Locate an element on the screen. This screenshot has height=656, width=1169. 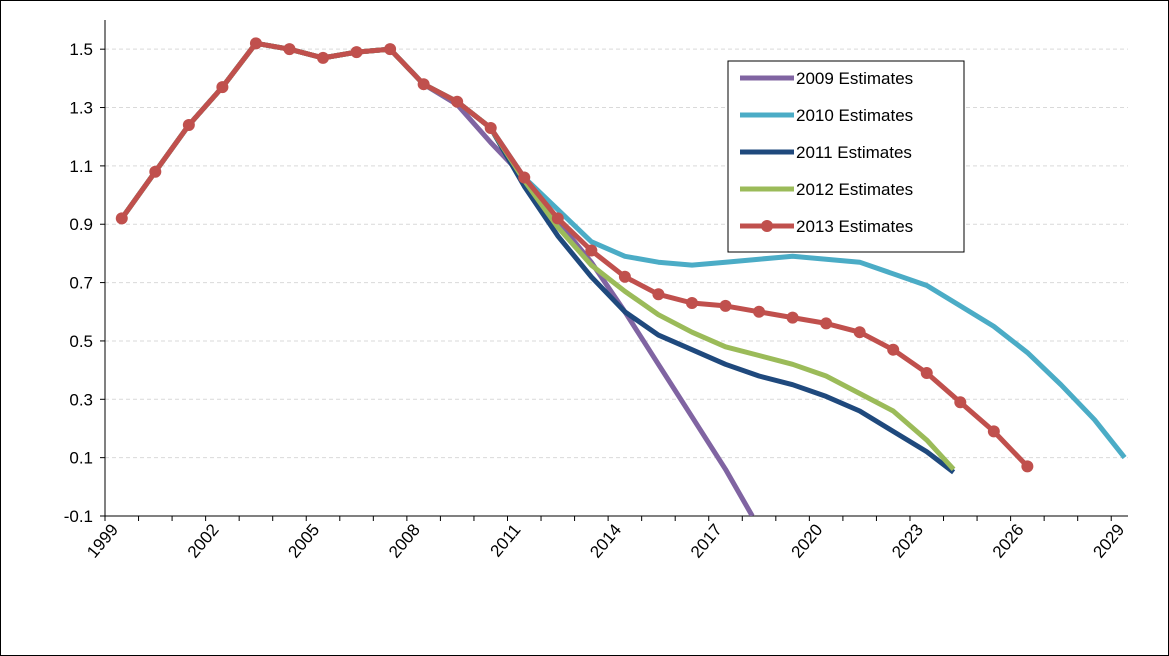
x-tick-label: 2008 is located at coordinates (404, 540).